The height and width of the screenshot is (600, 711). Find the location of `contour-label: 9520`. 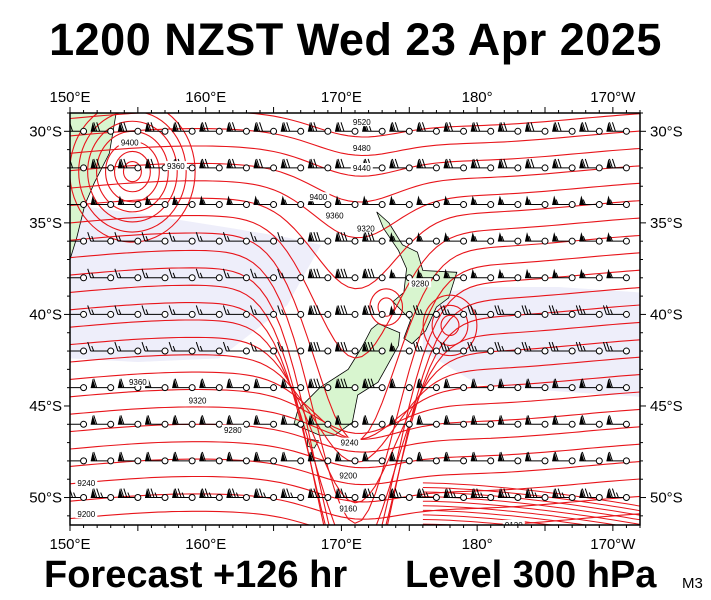

contour-label: 9520 is located at coordinates (362, 122).